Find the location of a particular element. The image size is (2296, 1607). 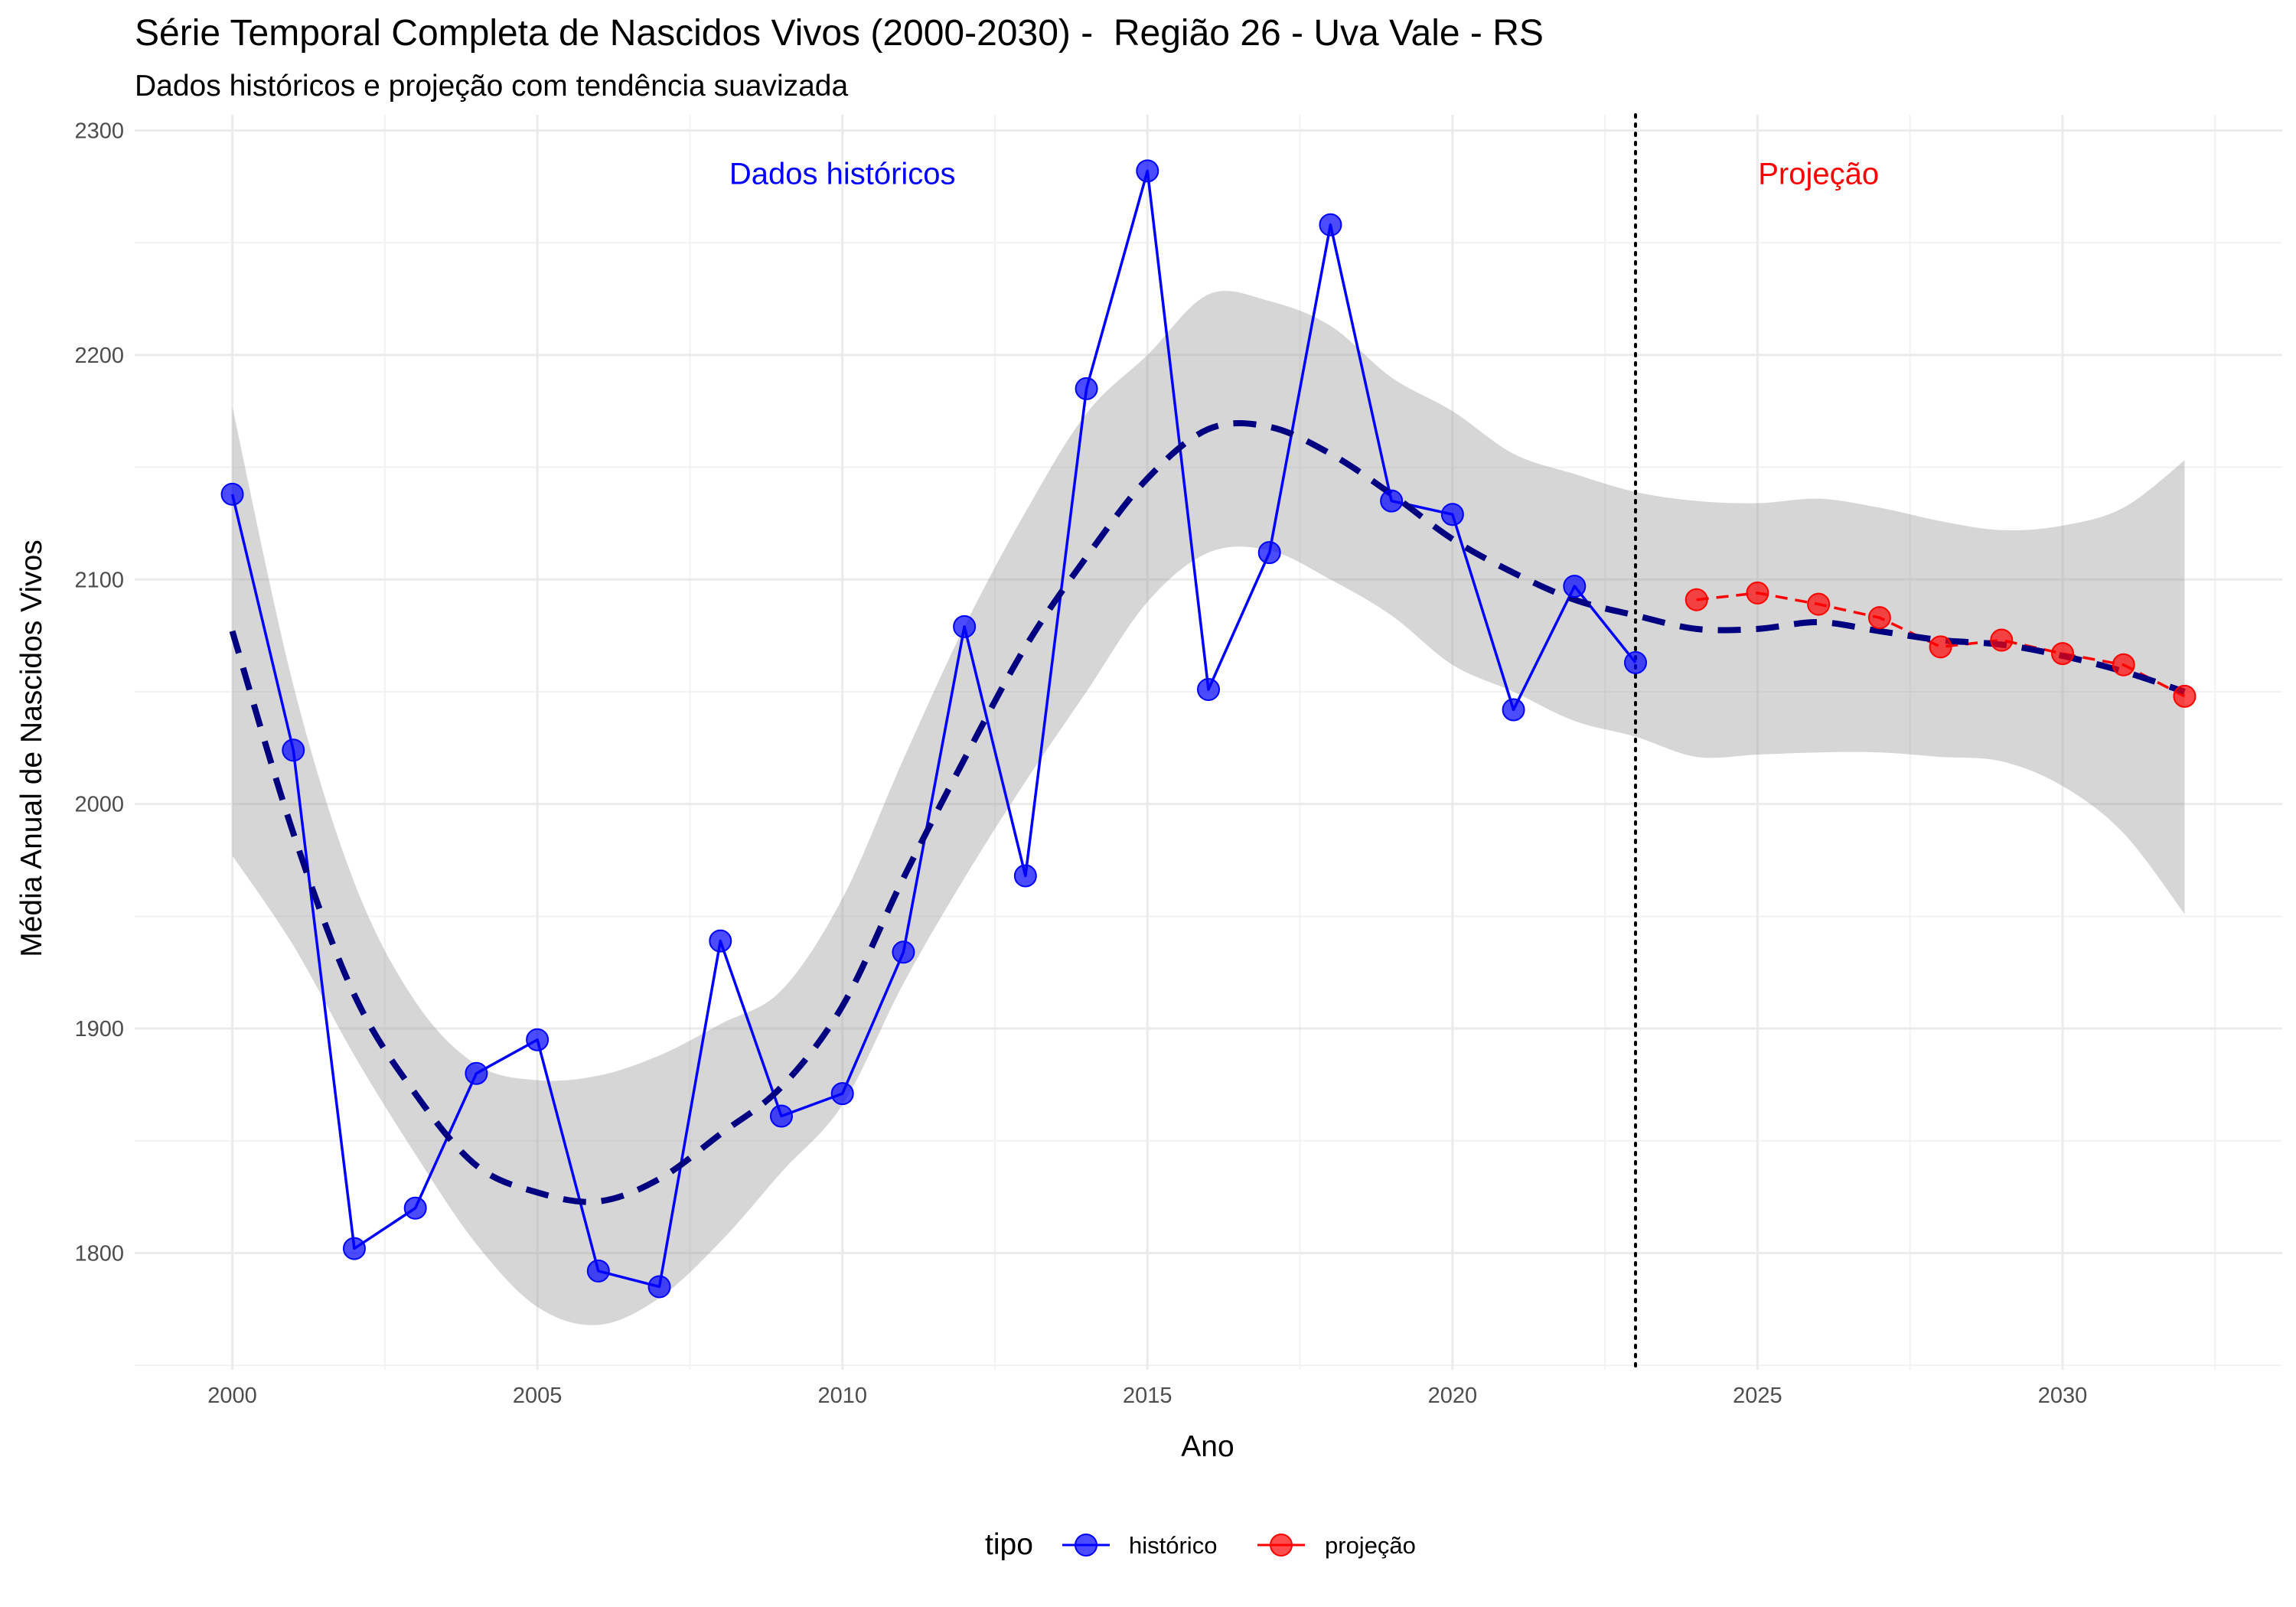

legend: tipo histórico projeção is located at coordinates (1200, 1544).